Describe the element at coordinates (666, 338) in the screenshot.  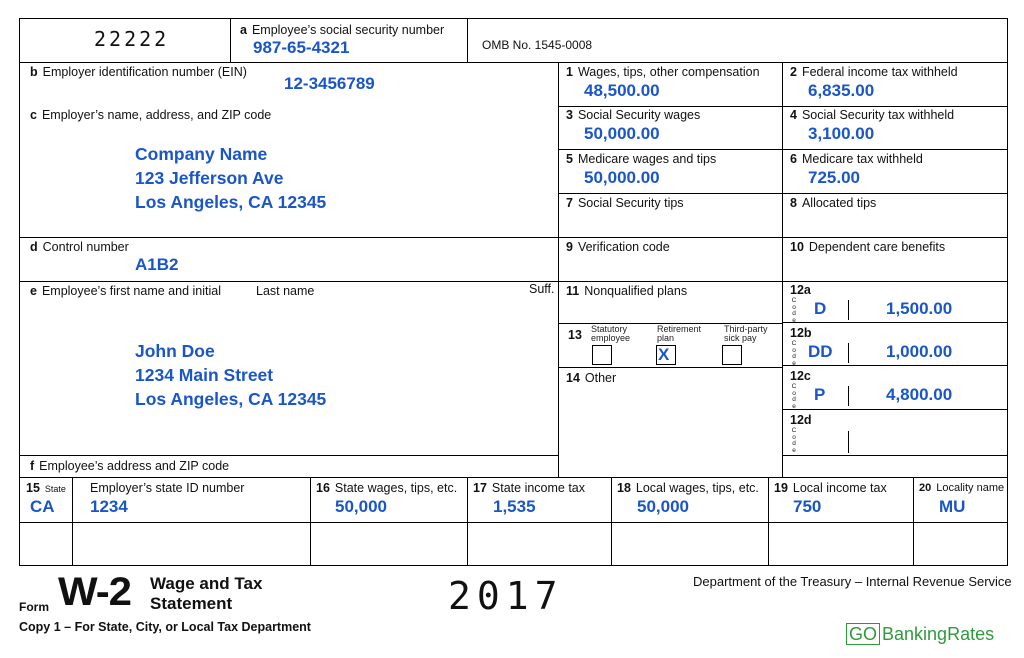
I see `retirement-label-2: plan` at that location.